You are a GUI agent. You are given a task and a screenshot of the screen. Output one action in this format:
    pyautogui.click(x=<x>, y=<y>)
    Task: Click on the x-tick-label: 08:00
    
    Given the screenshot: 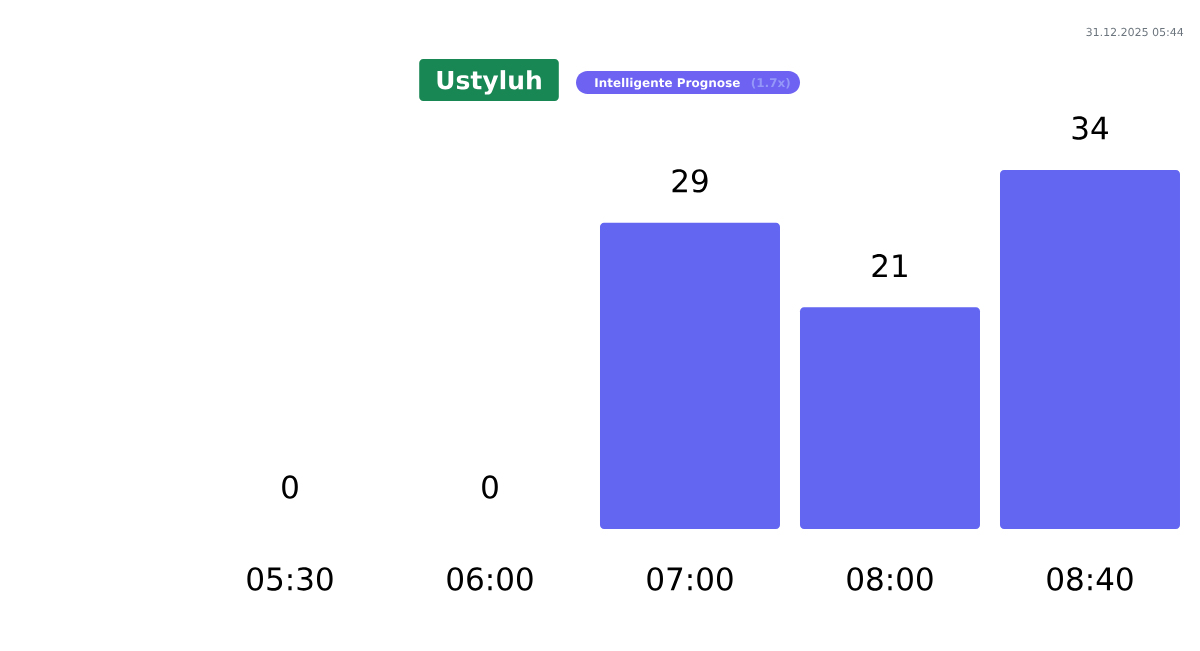 What is the action you would take?
    pyautogui.click(x=890, y=579)
    